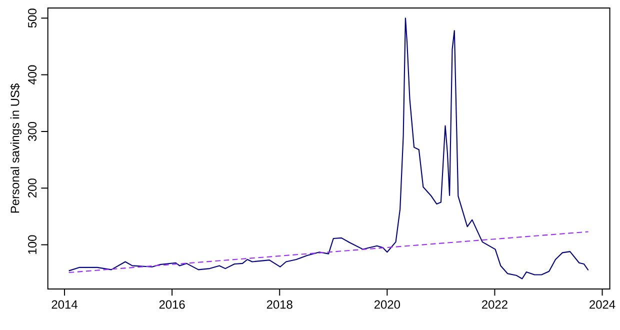 The height and width of the screenshot is (330, 620). Describe the element at coordinates (32, 18) in the screenshot. I see `y-tick-label: 500` at that location.